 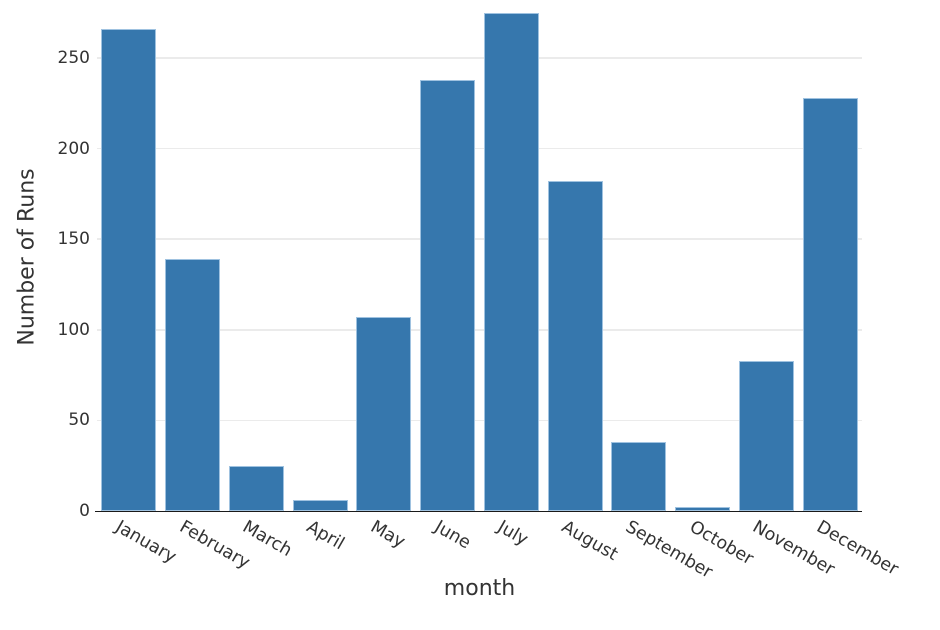 I want to click on x-axis-label: month, so click(x=479, y=588).